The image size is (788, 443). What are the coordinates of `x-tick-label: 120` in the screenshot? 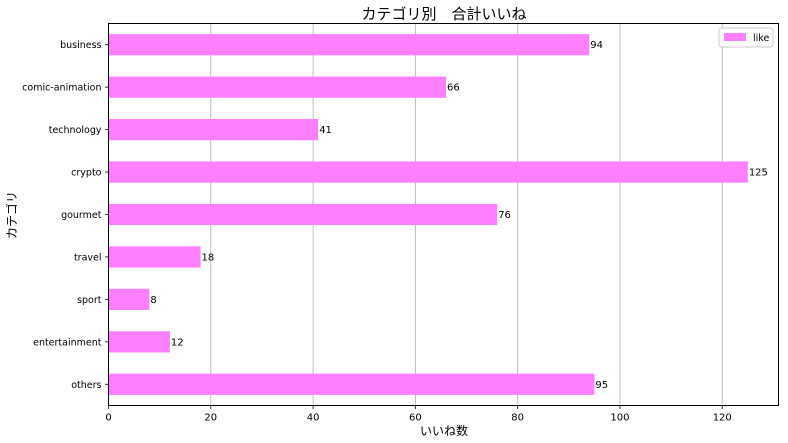 It's located at (722, 418).